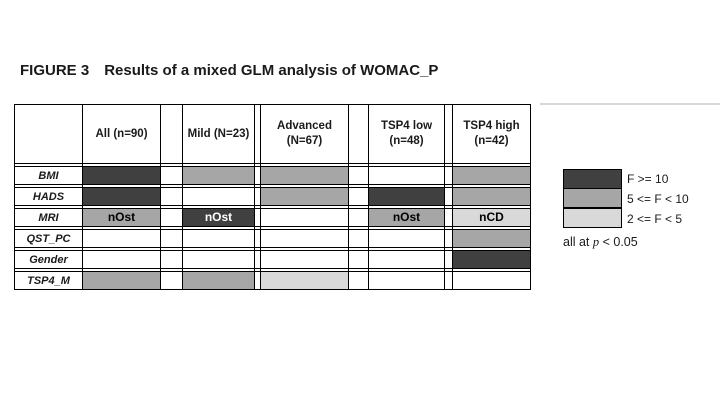 The image size is (720, 405). What do you see at coordinates (592, 198) in the screenshot?
I see `legend-swatch-medium` at bounding box center [592, 198].